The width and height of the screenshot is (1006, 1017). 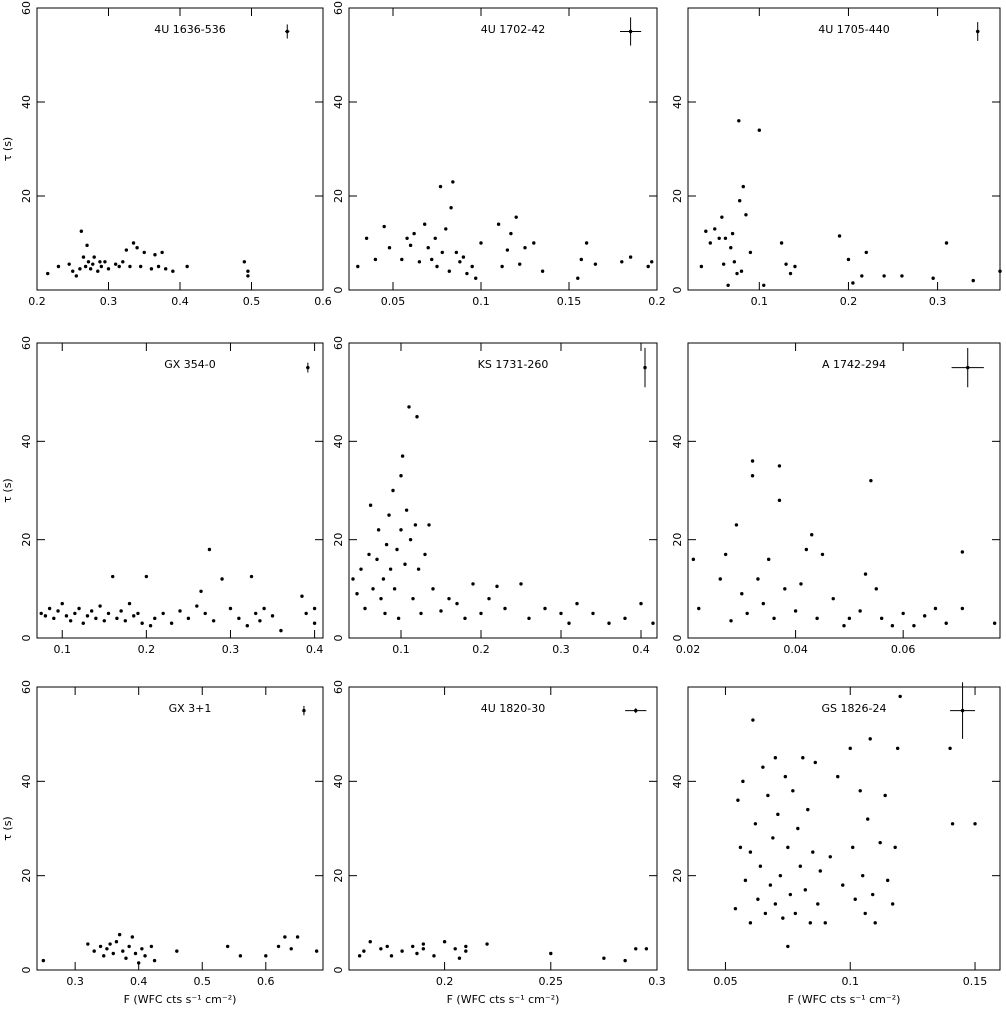 What do you see at coordinates (481, 301) in the screenshot?
I see `x-tick-label: 0.1` at bounding box center [481, 301].